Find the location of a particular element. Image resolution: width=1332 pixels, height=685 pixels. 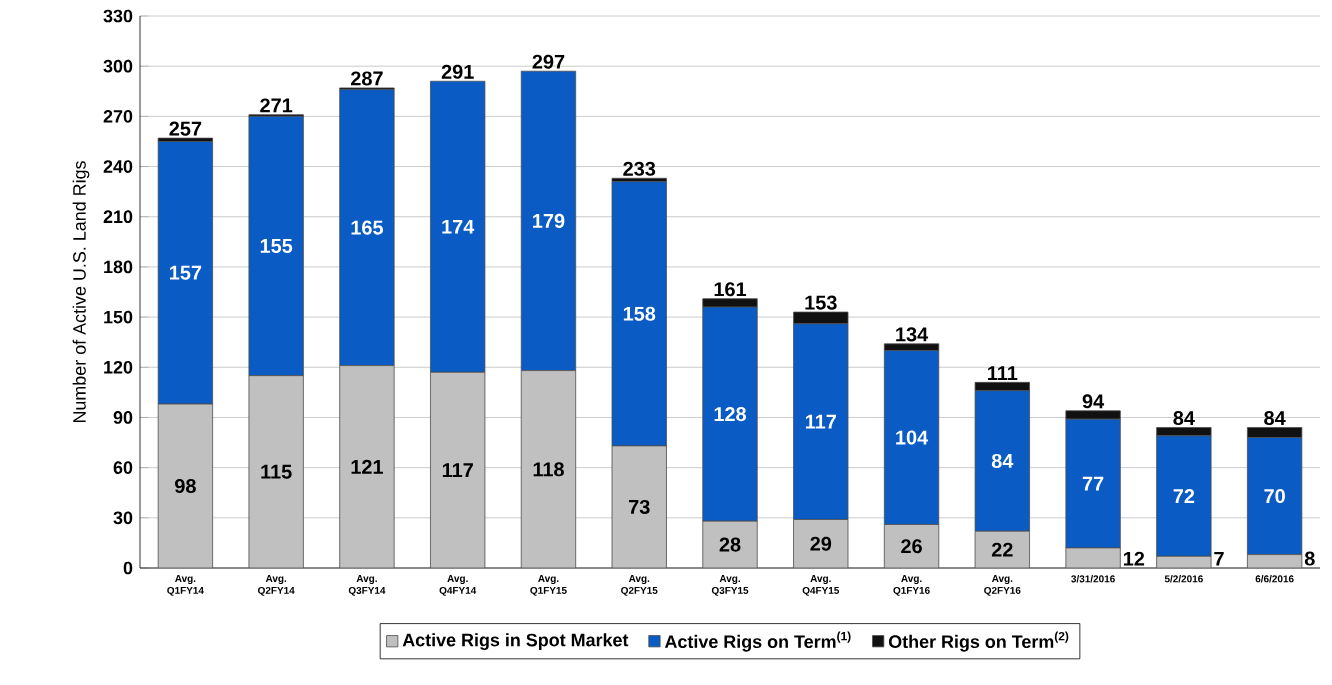

y-tick-label: 330 is located at coordinates (118, 16).